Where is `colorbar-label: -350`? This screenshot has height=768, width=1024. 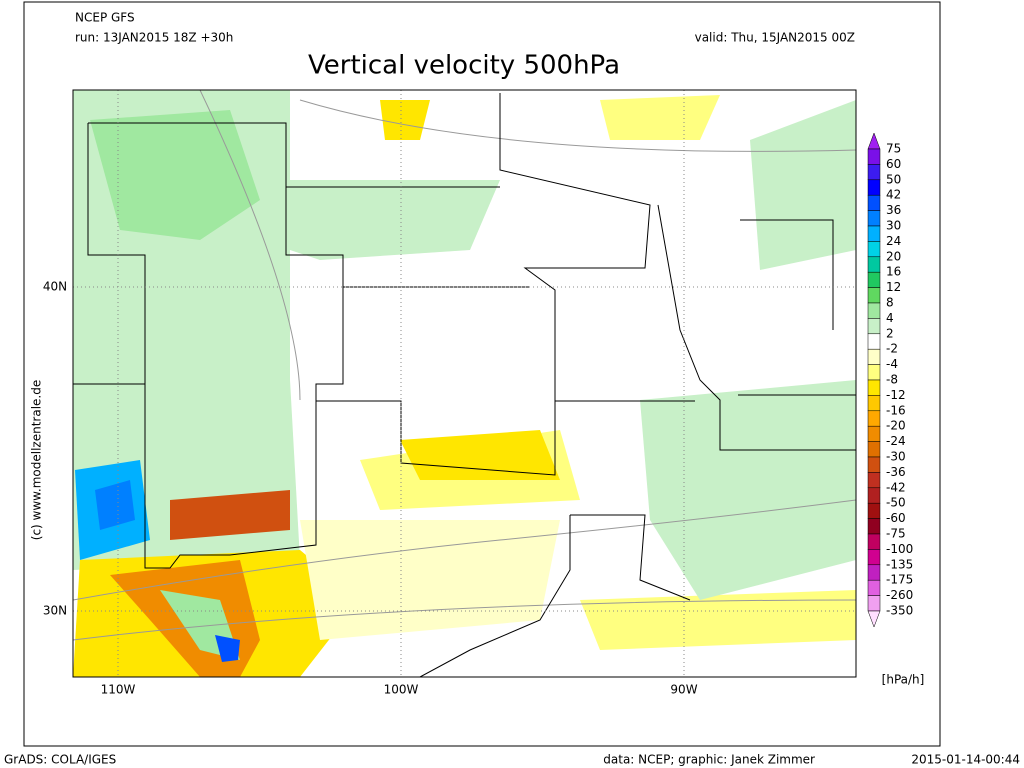
colorbar-label: -350 is located at coordinates (899, 611).